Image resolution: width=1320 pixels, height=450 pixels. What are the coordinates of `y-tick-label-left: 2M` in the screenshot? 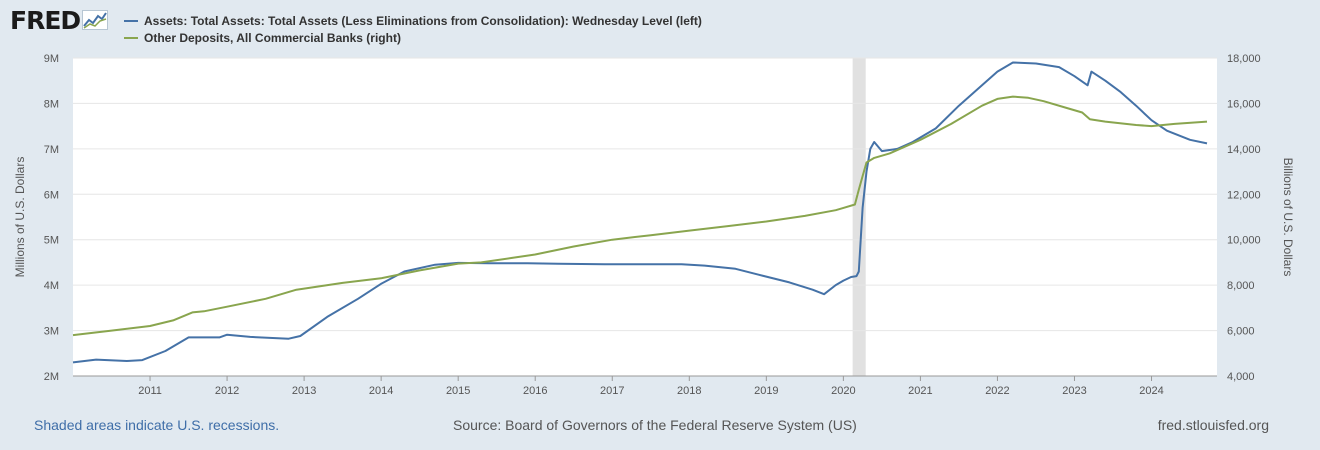 It's located at (51, 377).